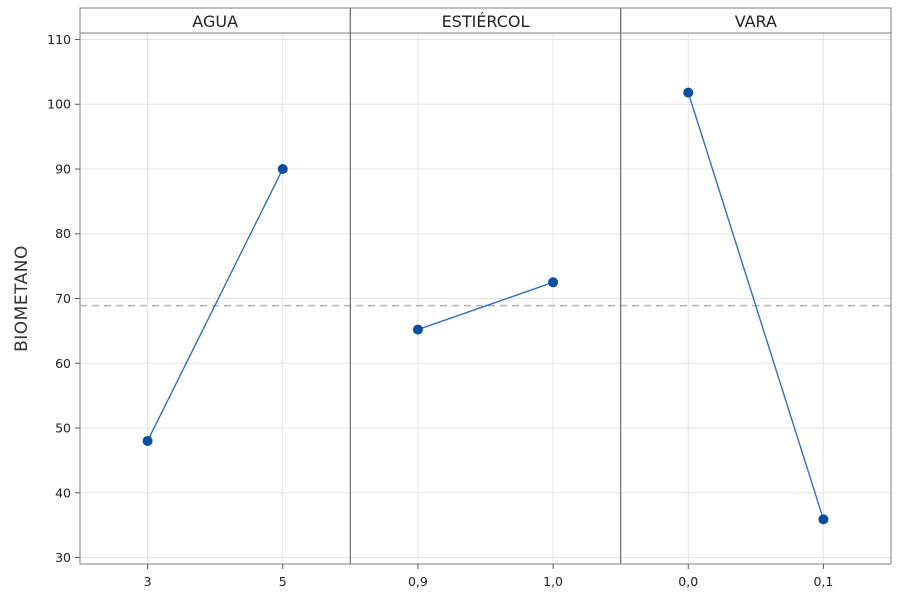  What do you see at coordinates (63, 168) in the screenshot?
I see `y-tick-label: 90` at bounding box center [63, 168].